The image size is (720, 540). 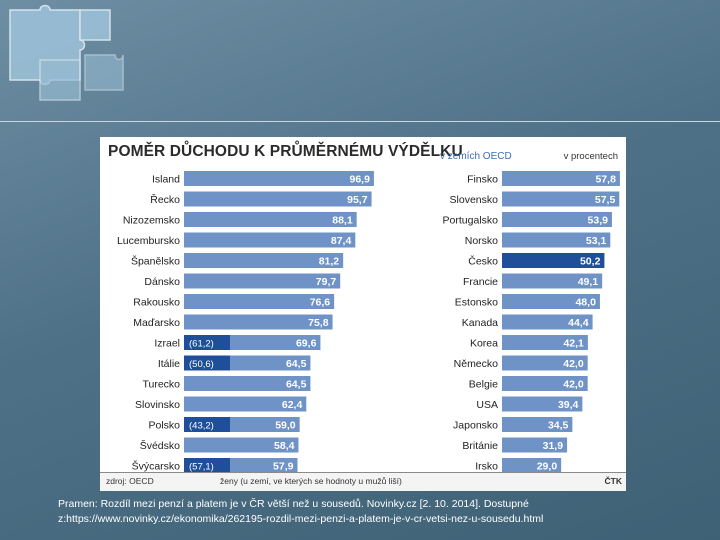 What do you see at coordinates (588, 282) in the screenshot?
I see `data-label: 49,1` at bounding box center [588, 282].